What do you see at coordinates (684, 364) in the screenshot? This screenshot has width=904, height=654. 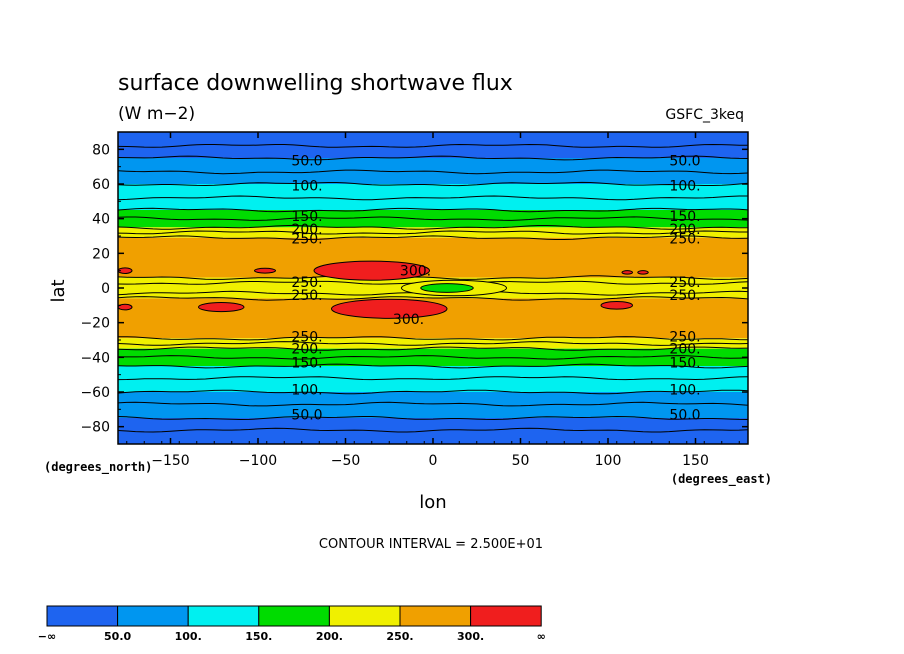 I see `contour-label-19: 150.` at bounding box center [684, 364].